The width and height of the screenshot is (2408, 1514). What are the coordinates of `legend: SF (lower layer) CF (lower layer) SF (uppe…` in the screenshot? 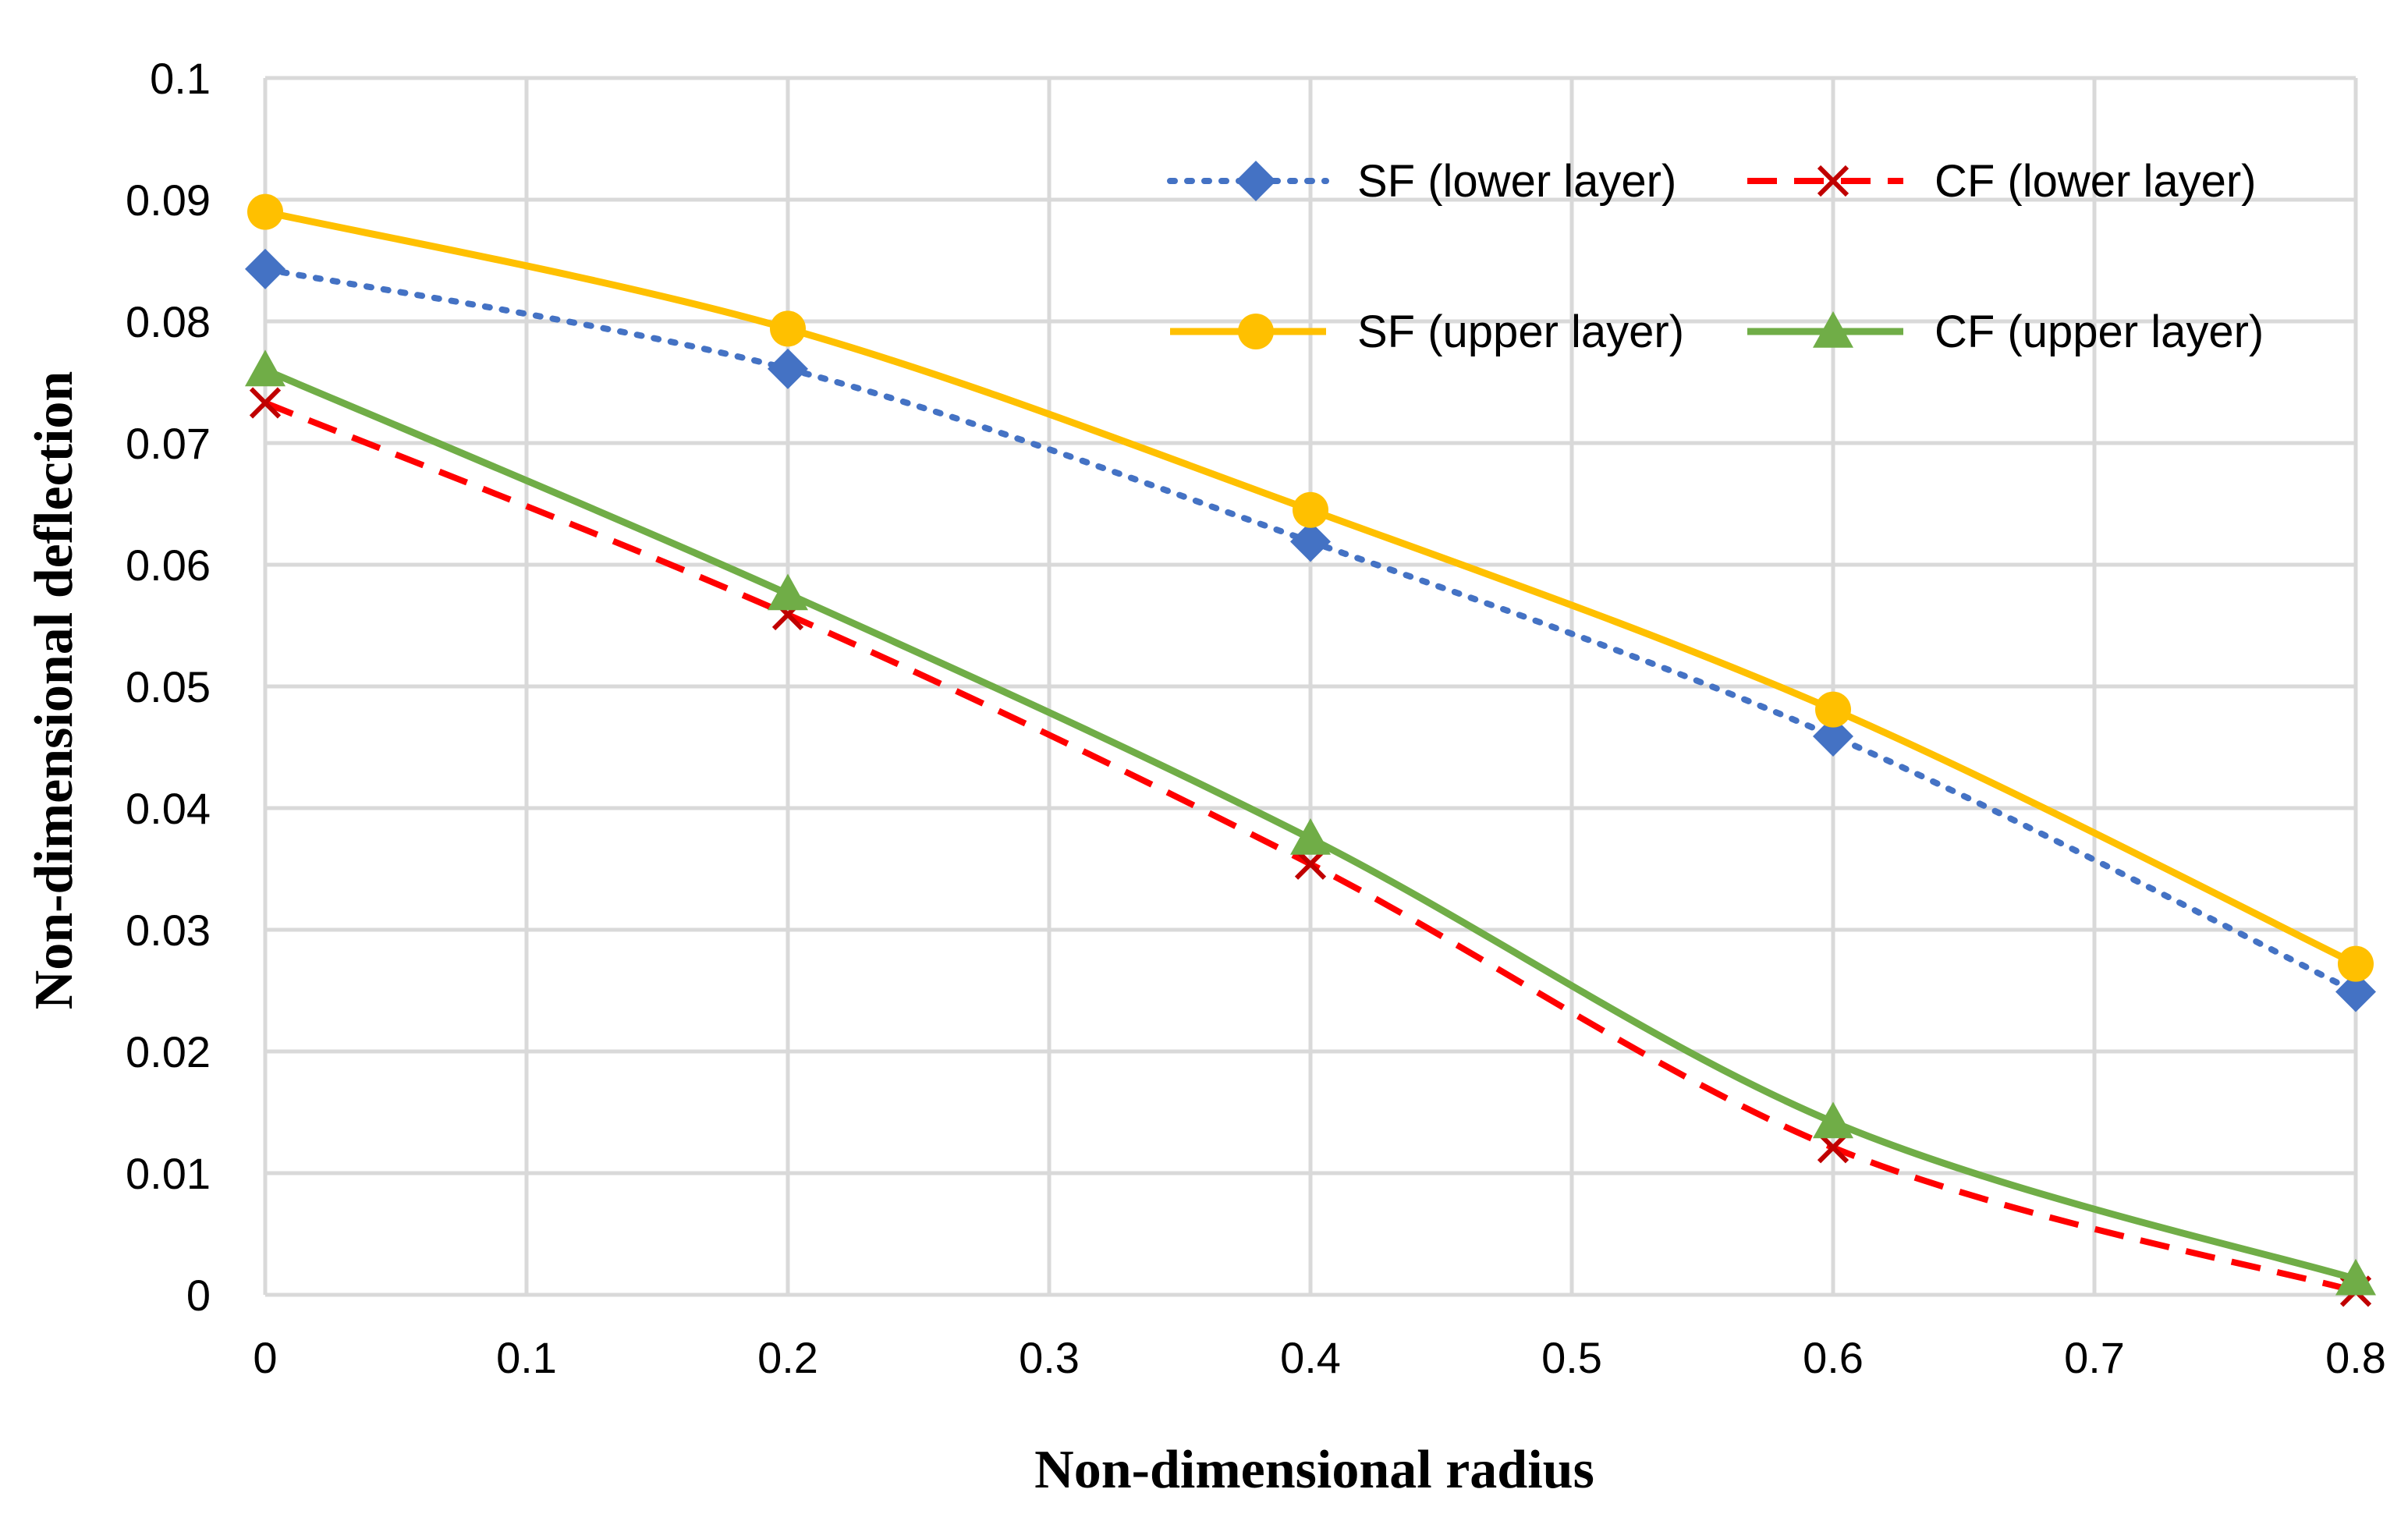 It's located at (1715, 256).